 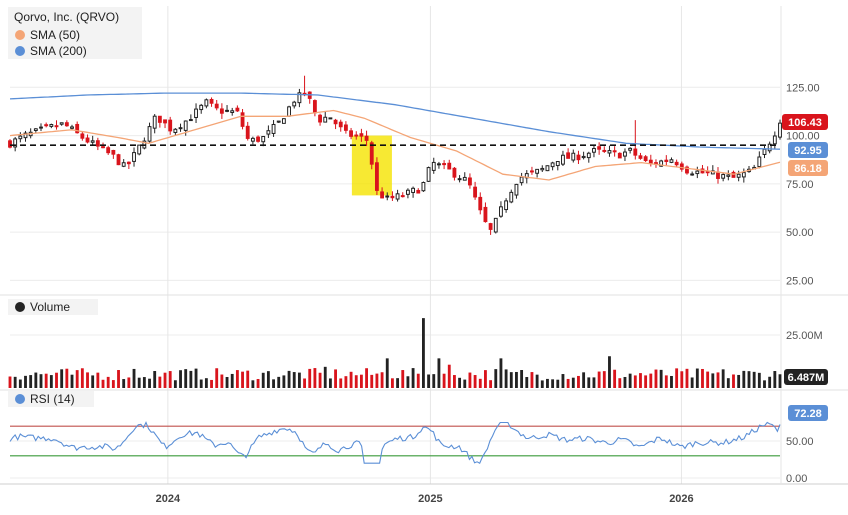 What do you see at coordinates (806, 378) in the screenshot?
I see `volume-last-value: 6.487M` at bounding box center [806, 378].